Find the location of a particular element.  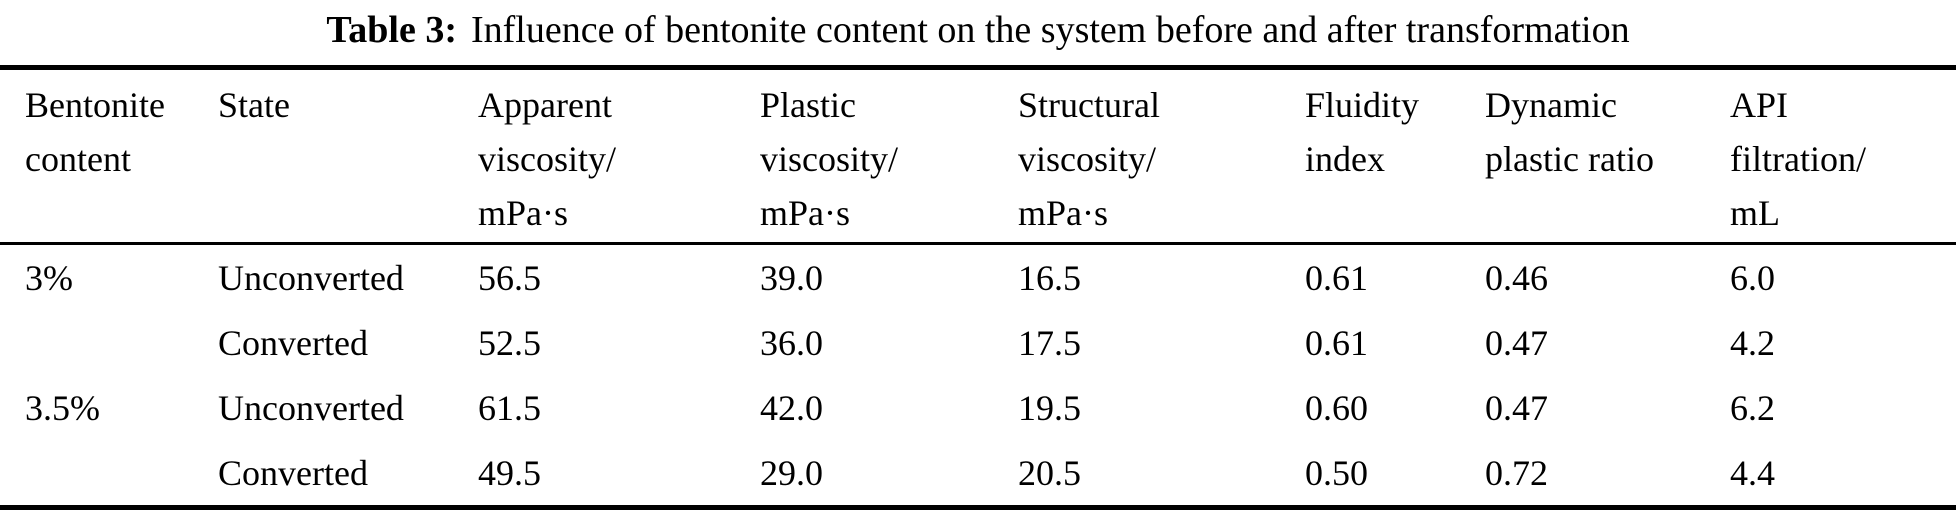

col-header-fluidity-index: Fluidity index is located at coordinates (1395, 156).